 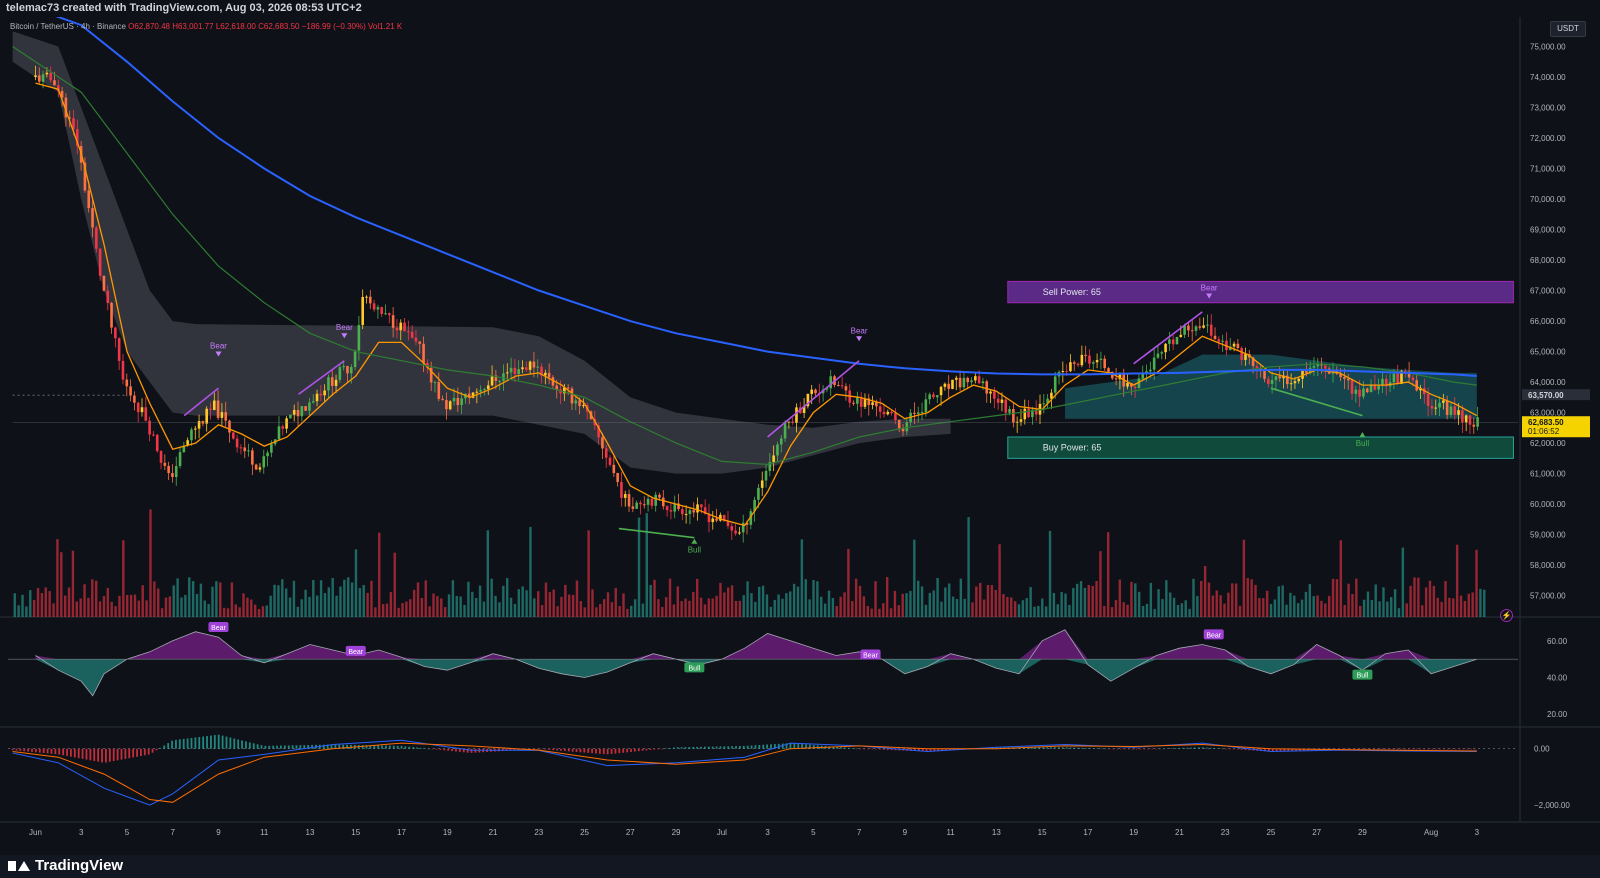 I want to click on price-tick-label: 64,000.00, so click(x=1548, y=382).